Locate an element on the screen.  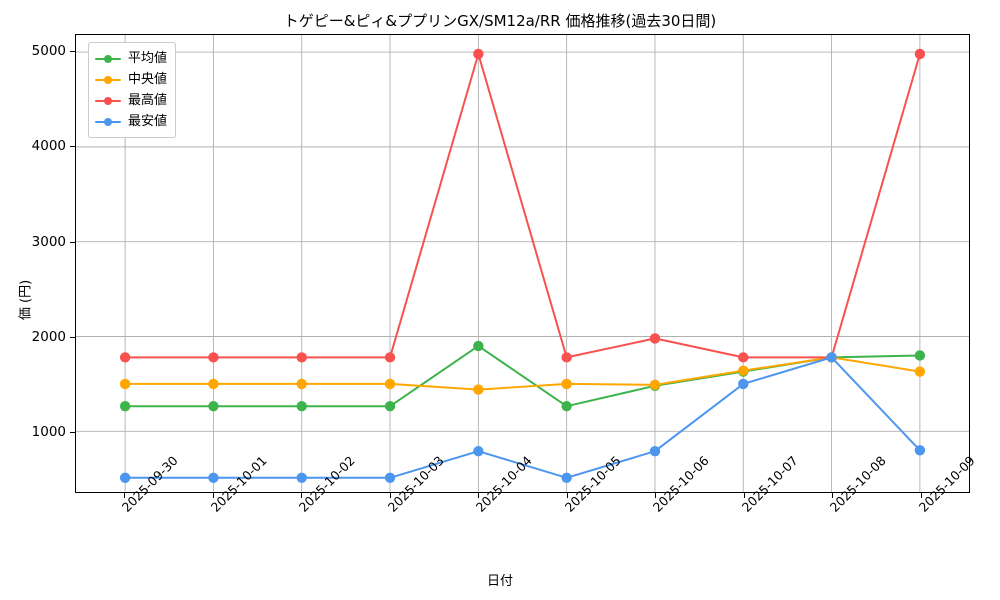
legend-item-0: 平均値 is located at coordinates (131, 58).